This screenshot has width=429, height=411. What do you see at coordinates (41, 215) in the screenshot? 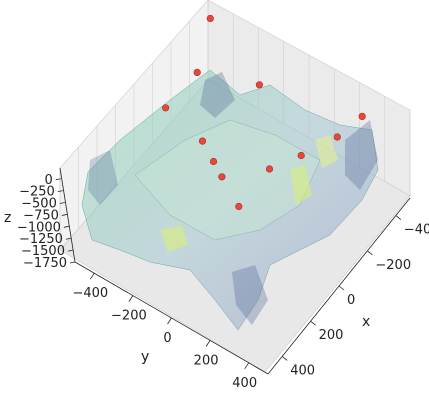
I see `z-tick-label: −750` at bounding box center [41, 215].